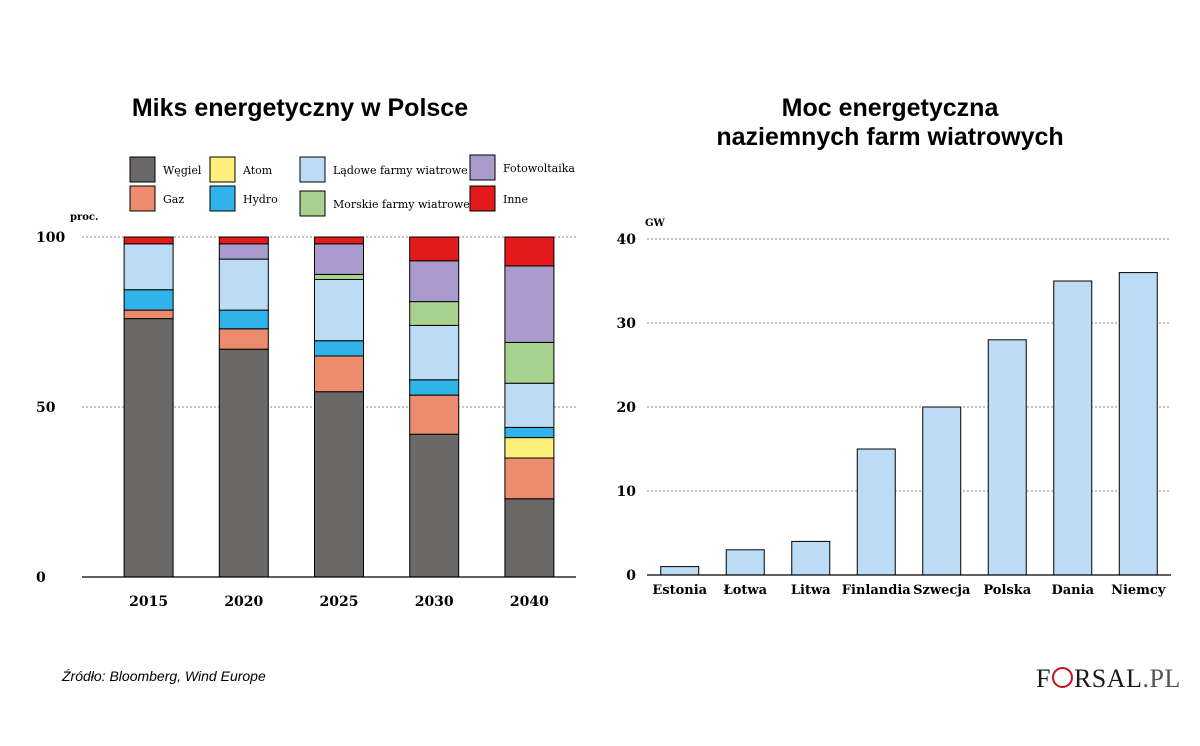  Describe the element at coordinates (627, 492) in the screenshot. I see `y-tick-label: 10` at that location.